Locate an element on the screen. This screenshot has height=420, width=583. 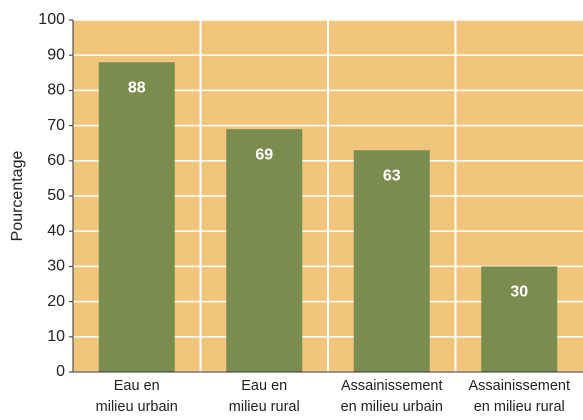
value-label: 88 is located at coordinates (137, 87).